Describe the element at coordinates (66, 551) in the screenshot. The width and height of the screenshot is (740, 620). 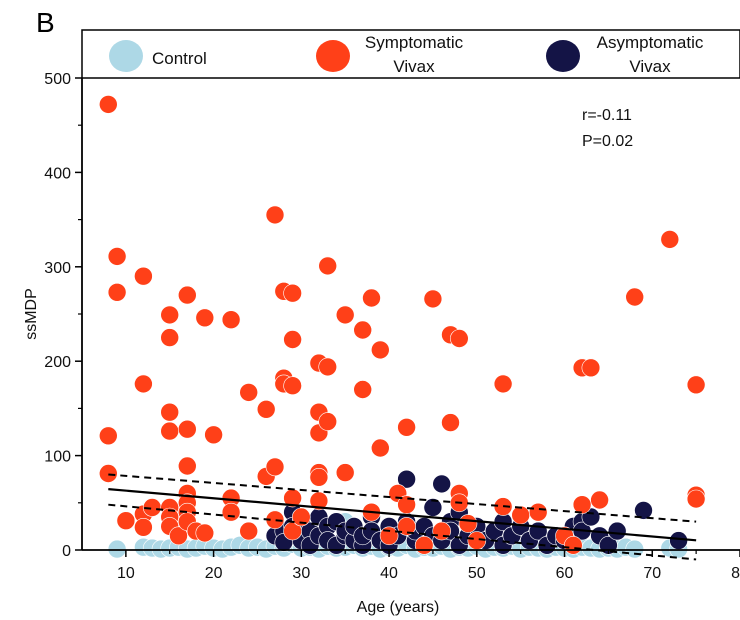
I see `y-tick-label-0: 0` at that location.